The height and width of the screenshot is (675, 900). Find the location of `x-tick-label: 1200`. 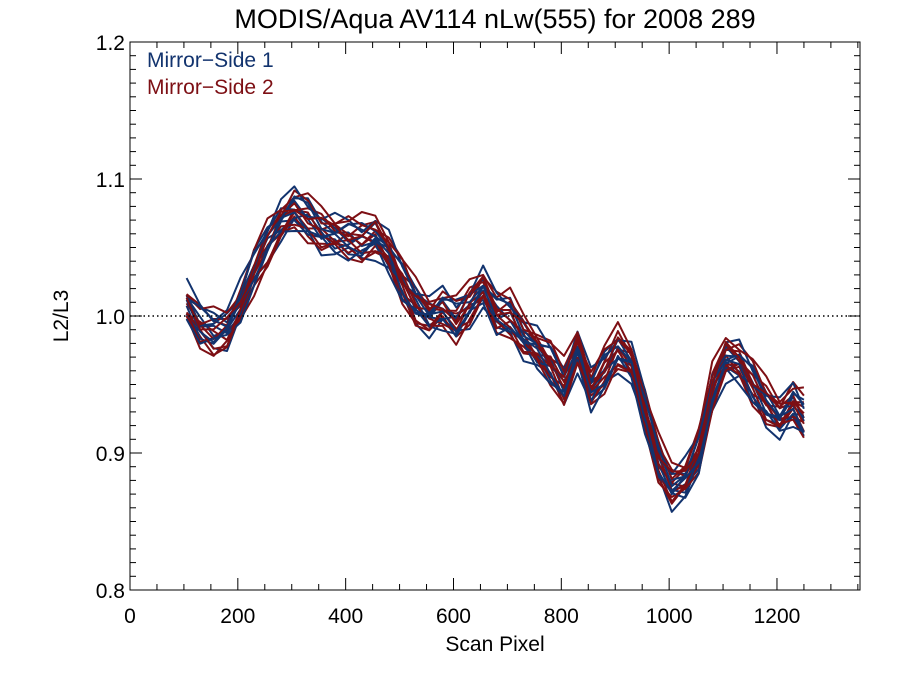

x-tick-label: 1200 is located at coordinates (777, 616).